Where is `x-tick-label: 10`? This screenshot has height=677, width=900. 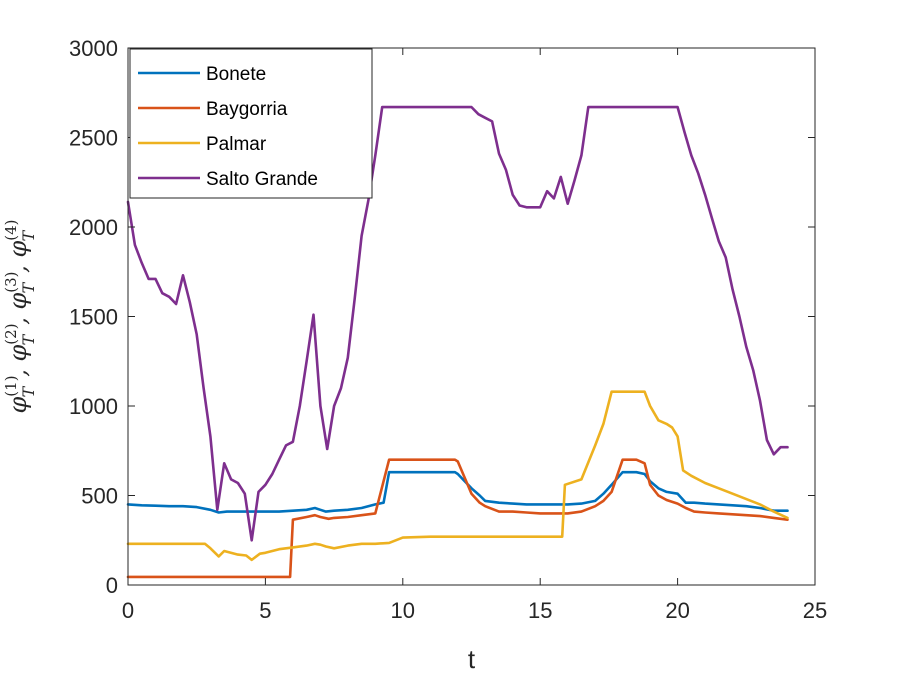
x-tick-label: 10 is located at coordinates (403, 610).